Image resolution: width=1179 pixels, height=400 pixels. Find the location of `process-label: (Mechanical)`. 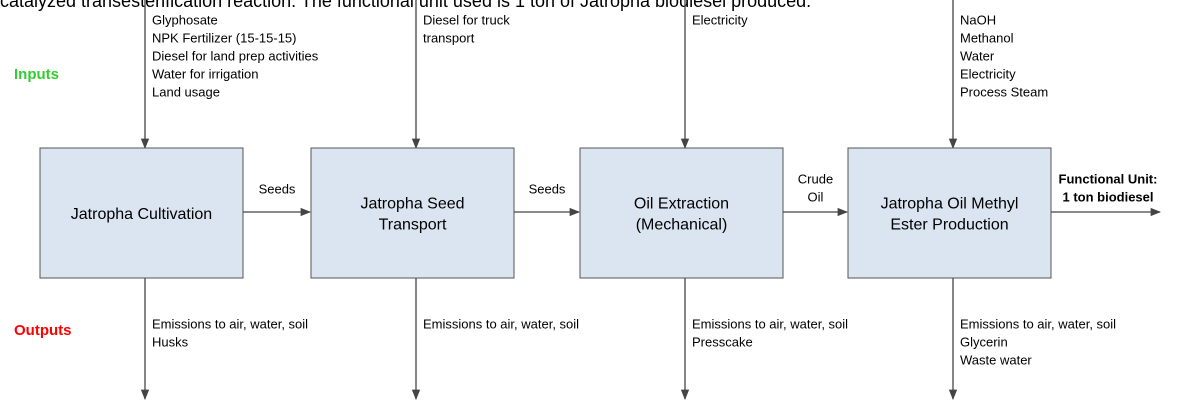

process-label: (Mechanical) is located at coordinates (682, 225).